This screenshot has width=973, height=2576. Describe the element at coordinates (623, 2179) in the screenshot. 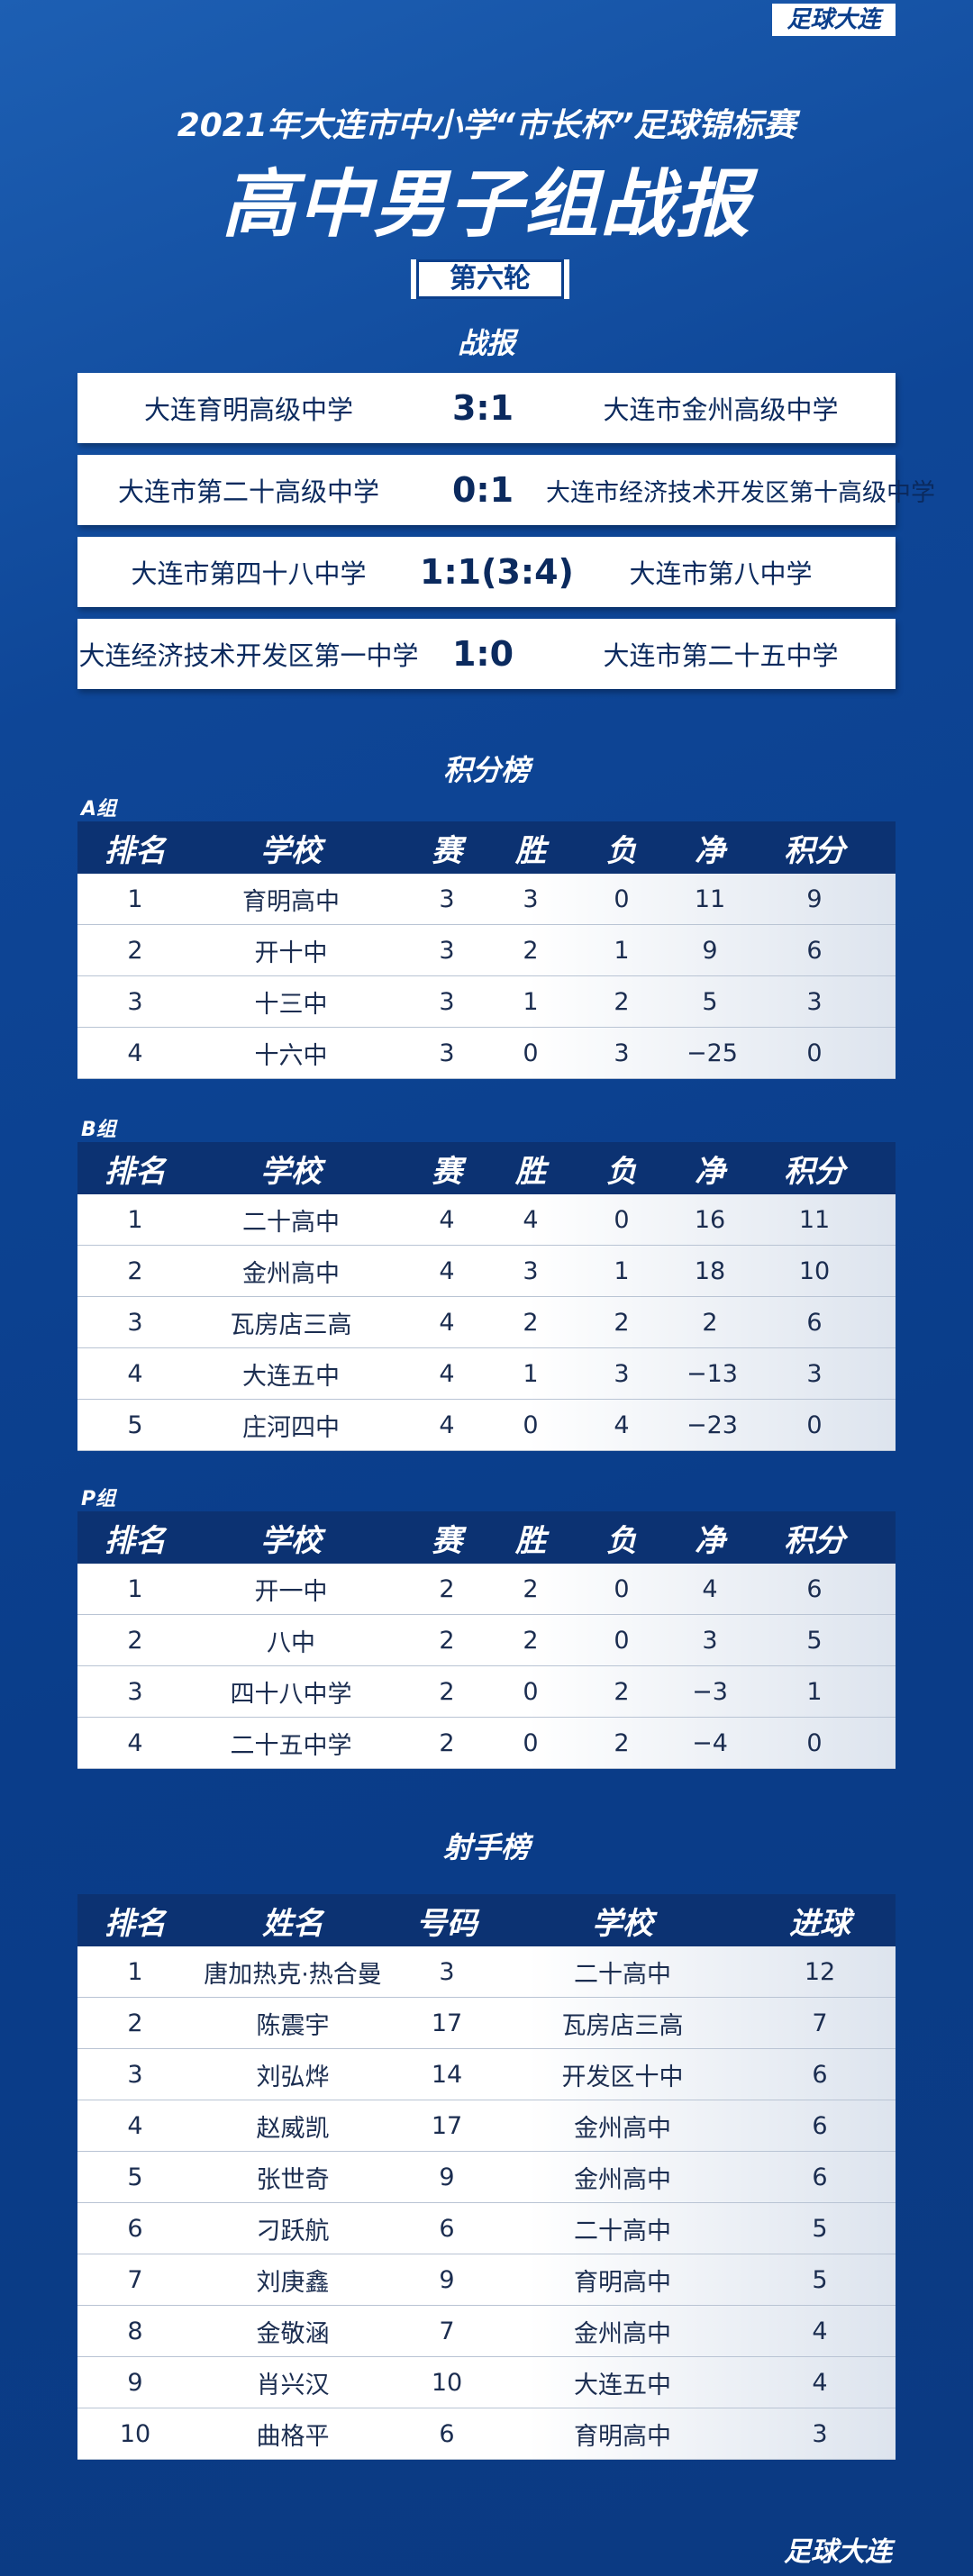

I see `cell: 金州高中` at that location.